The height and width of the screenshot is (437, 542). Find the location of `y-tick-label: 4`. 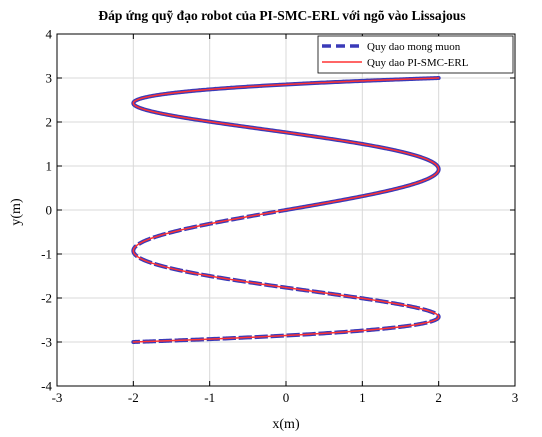

y-tick-label: 4 is located at coordinates (49, 34).